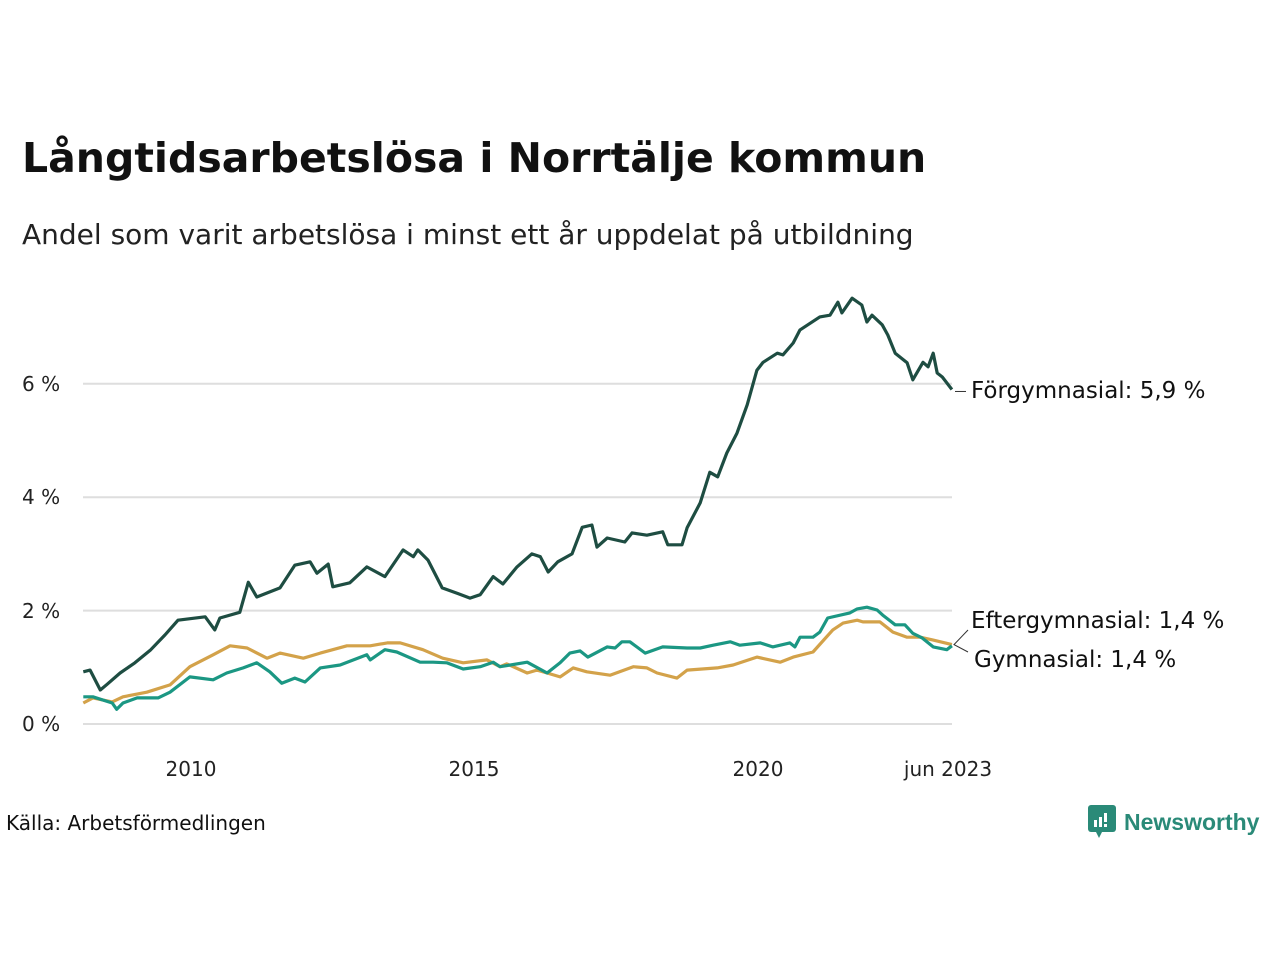  Describe the element at coordinates (1075, 660) in the screenshot. I see `series-label-gymnasial: Gymnasial: 1,4 %` at that location.